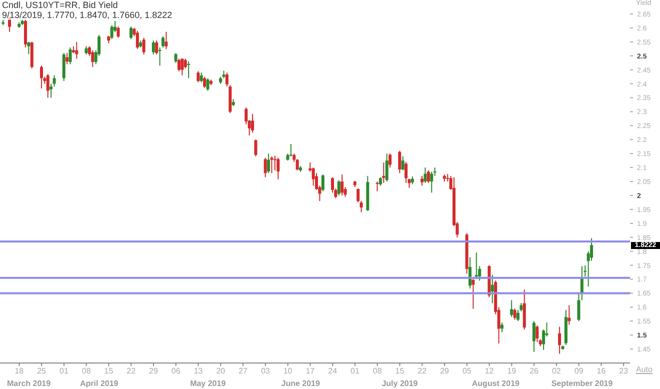  I want to click on x-tick-label: 23, so click(624, 371).